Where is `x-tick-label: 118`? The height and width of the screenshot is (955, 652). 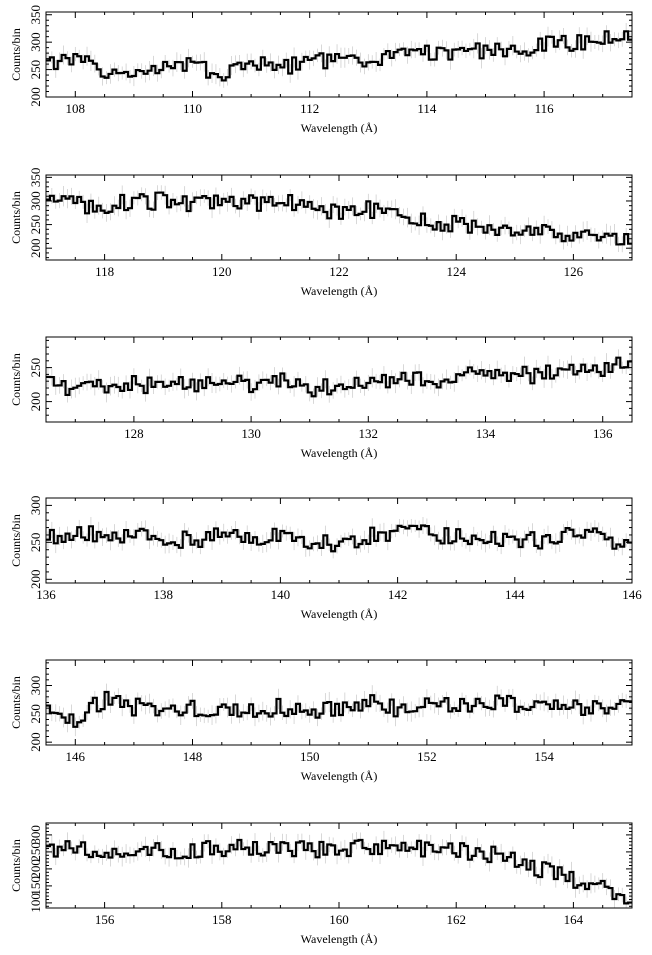 x-tick-label: 118 is located at coordinates (104, 271).